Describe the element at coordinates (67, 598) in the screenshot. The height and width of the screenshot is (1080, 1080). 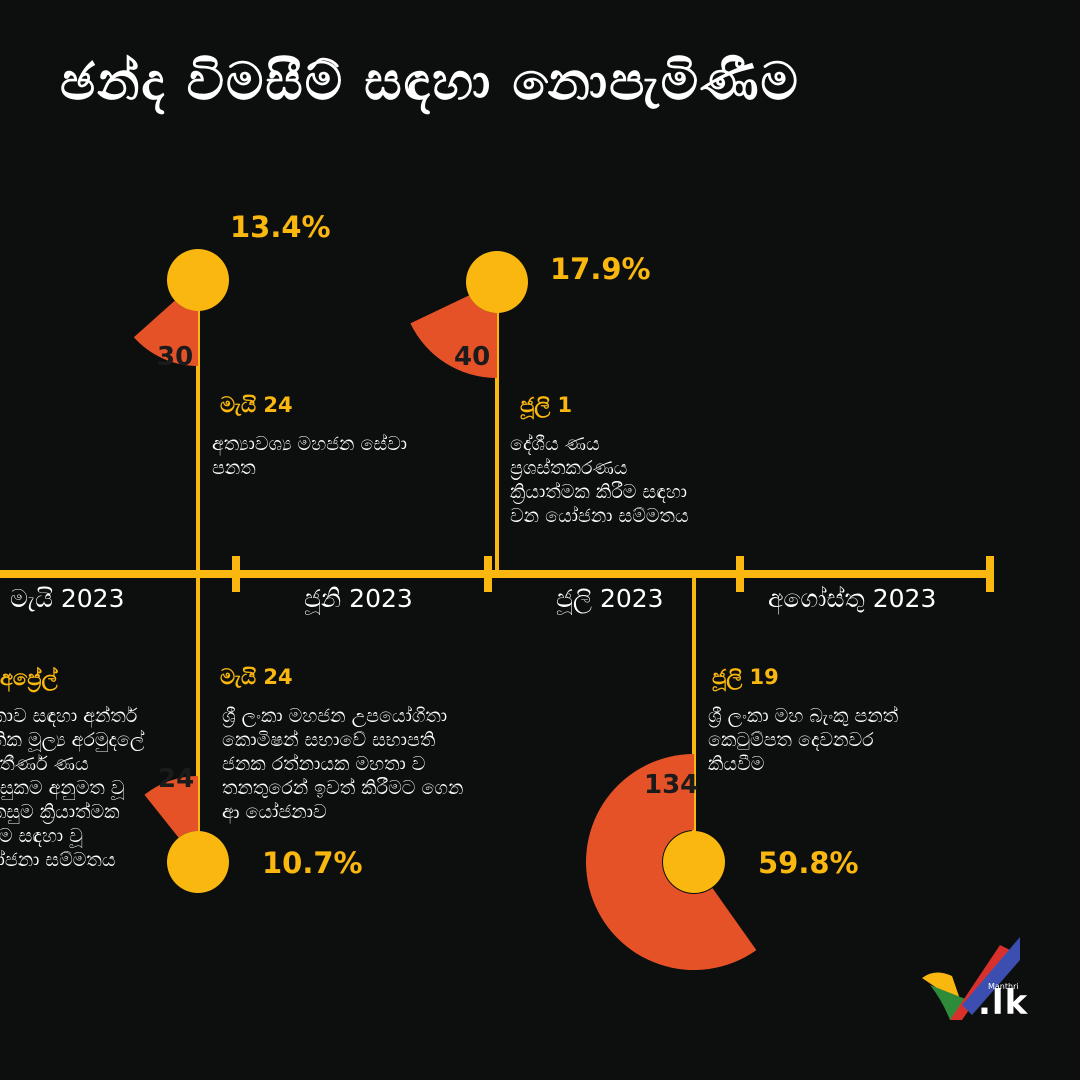
I see `month-label: මැයි 2023` at that location.